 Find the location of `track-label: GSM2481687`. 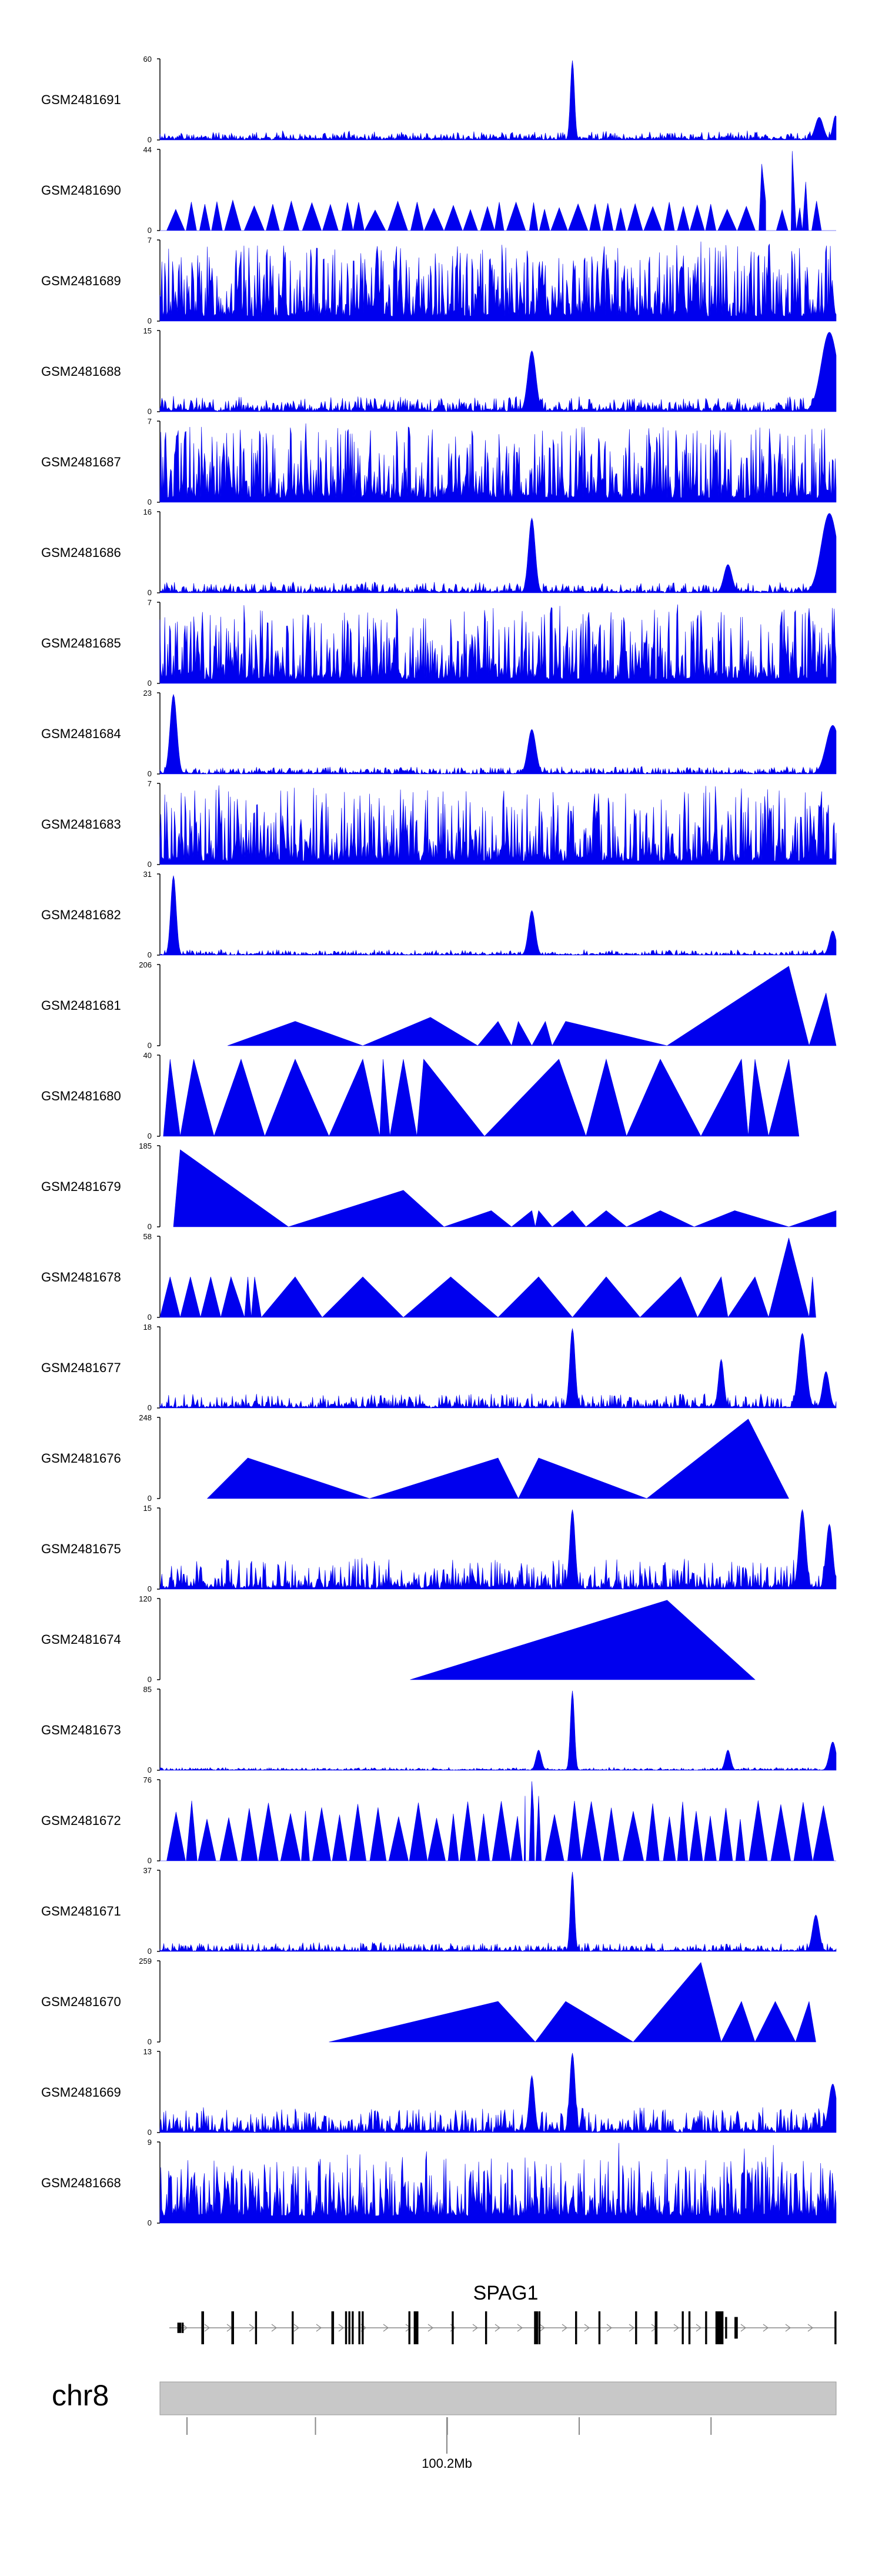

track-label: GSM2481687 is located at coordinates (81, 462).